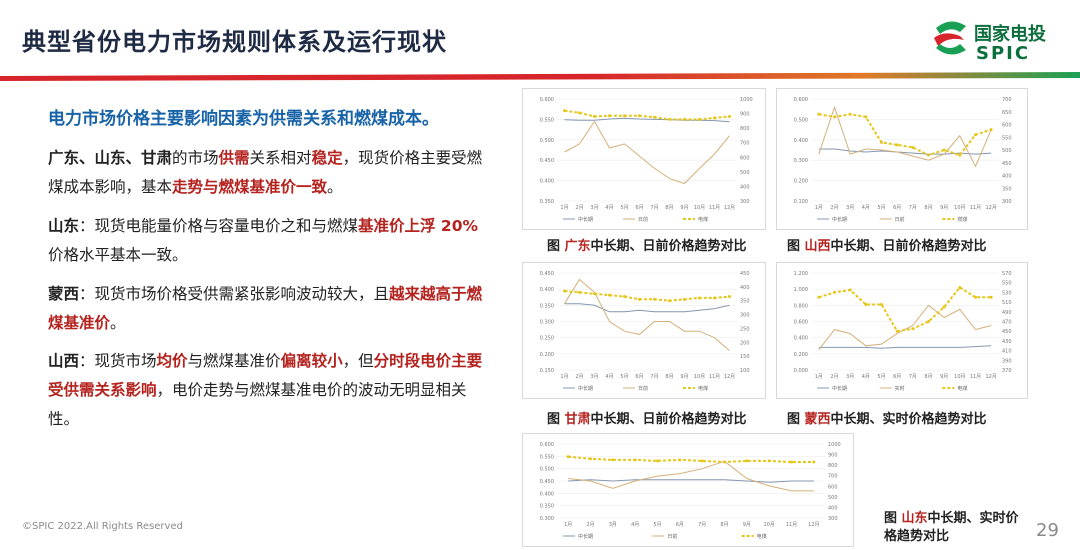 This screenshot has width=1080, height=550. I want to click on caption-province: 广东, so click(577, 246).